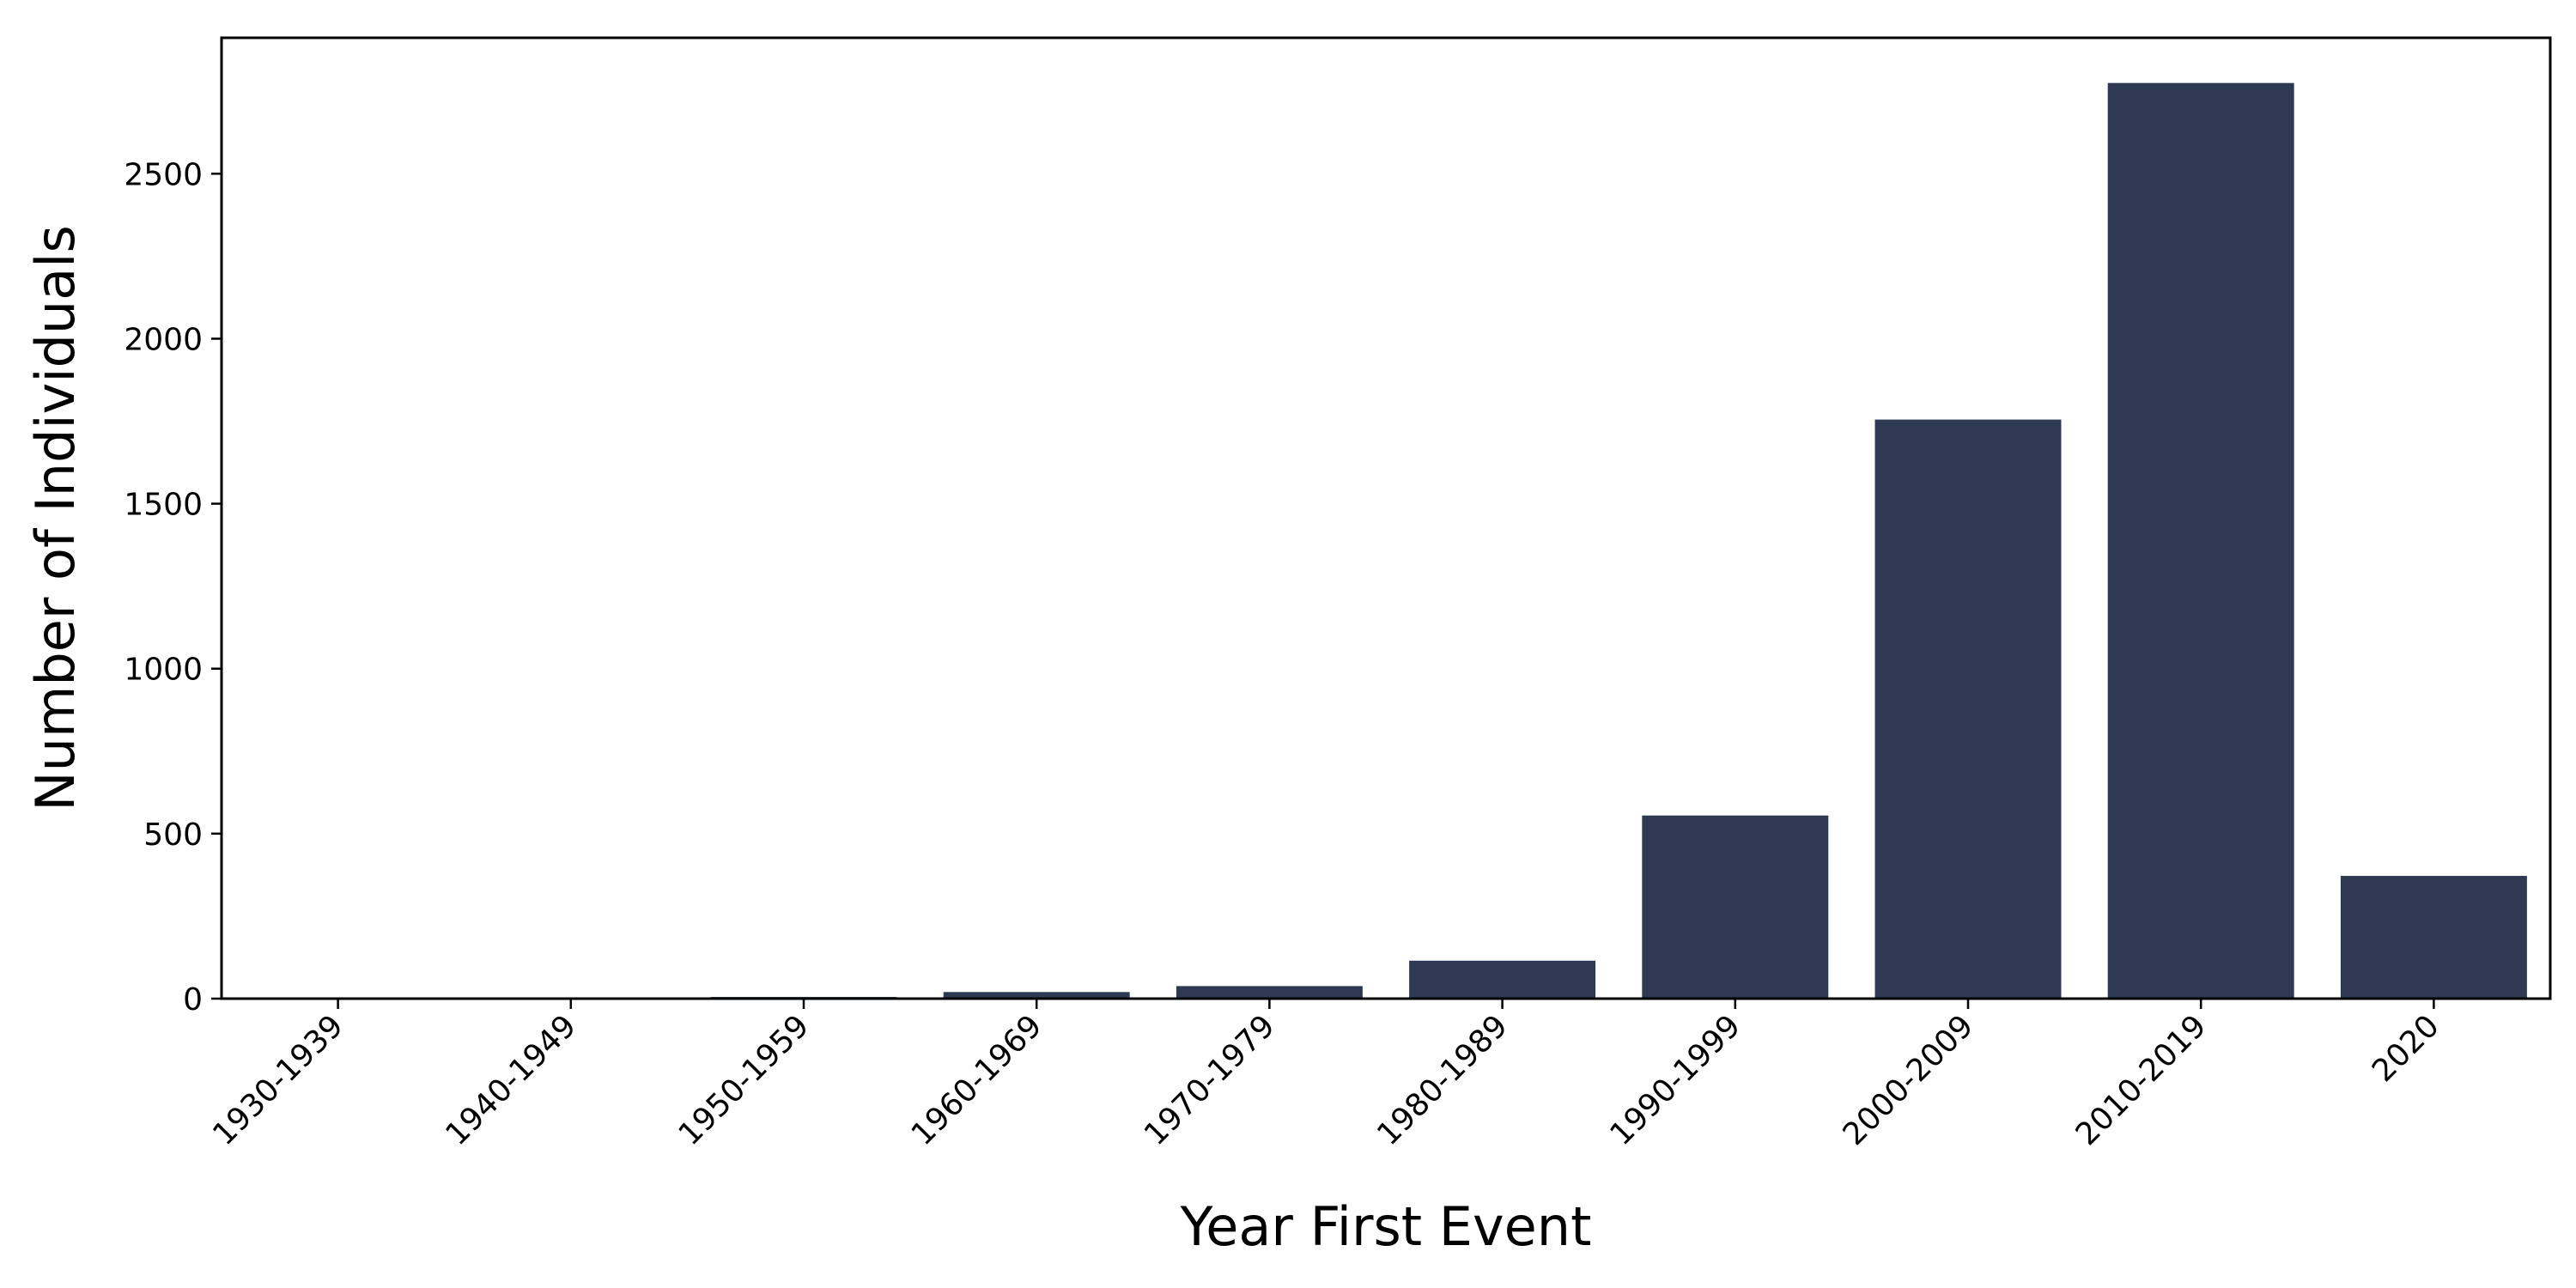 Image resolution: width=2576 pixels, height=1288 pixels. What do you see at coordinates (1210, 1080) in the screenshot?
I see `x-tick-label: 1970-1979` at bounding box center [1210, 1080].